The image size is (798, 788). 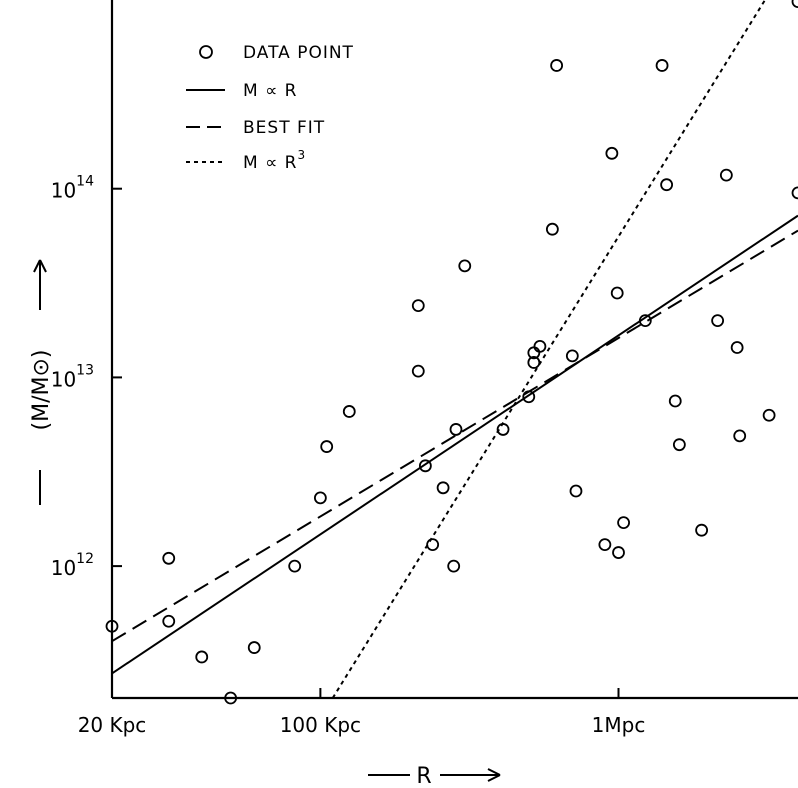 What do you see at coordinates (112, 725) in the screenshot?
I see `x-tick-label: 20 Kpc` at bounding box center [112, 725].